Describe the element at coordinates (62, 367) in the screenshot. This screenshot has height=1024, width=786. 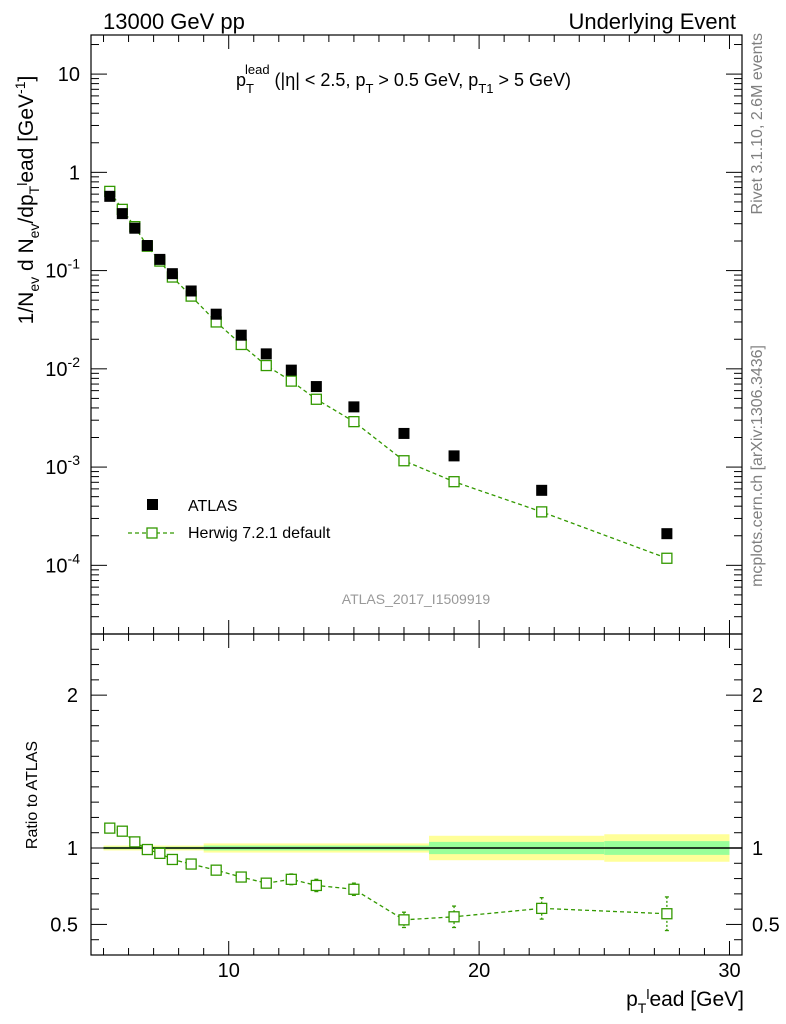
I see `y-tick-label: 10⁻²` at that location.